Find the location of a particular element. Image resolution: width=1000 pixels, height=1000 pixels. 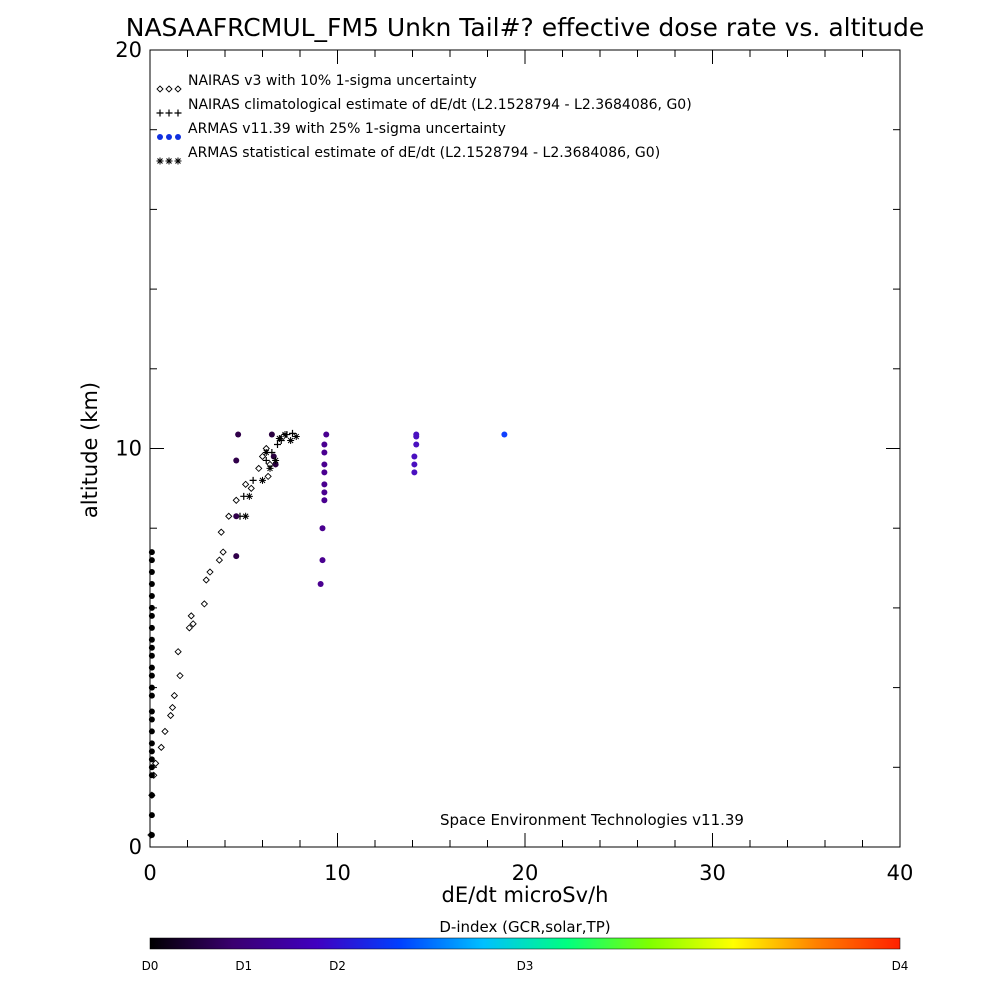

colorbar is located at coordinates (525, 943).